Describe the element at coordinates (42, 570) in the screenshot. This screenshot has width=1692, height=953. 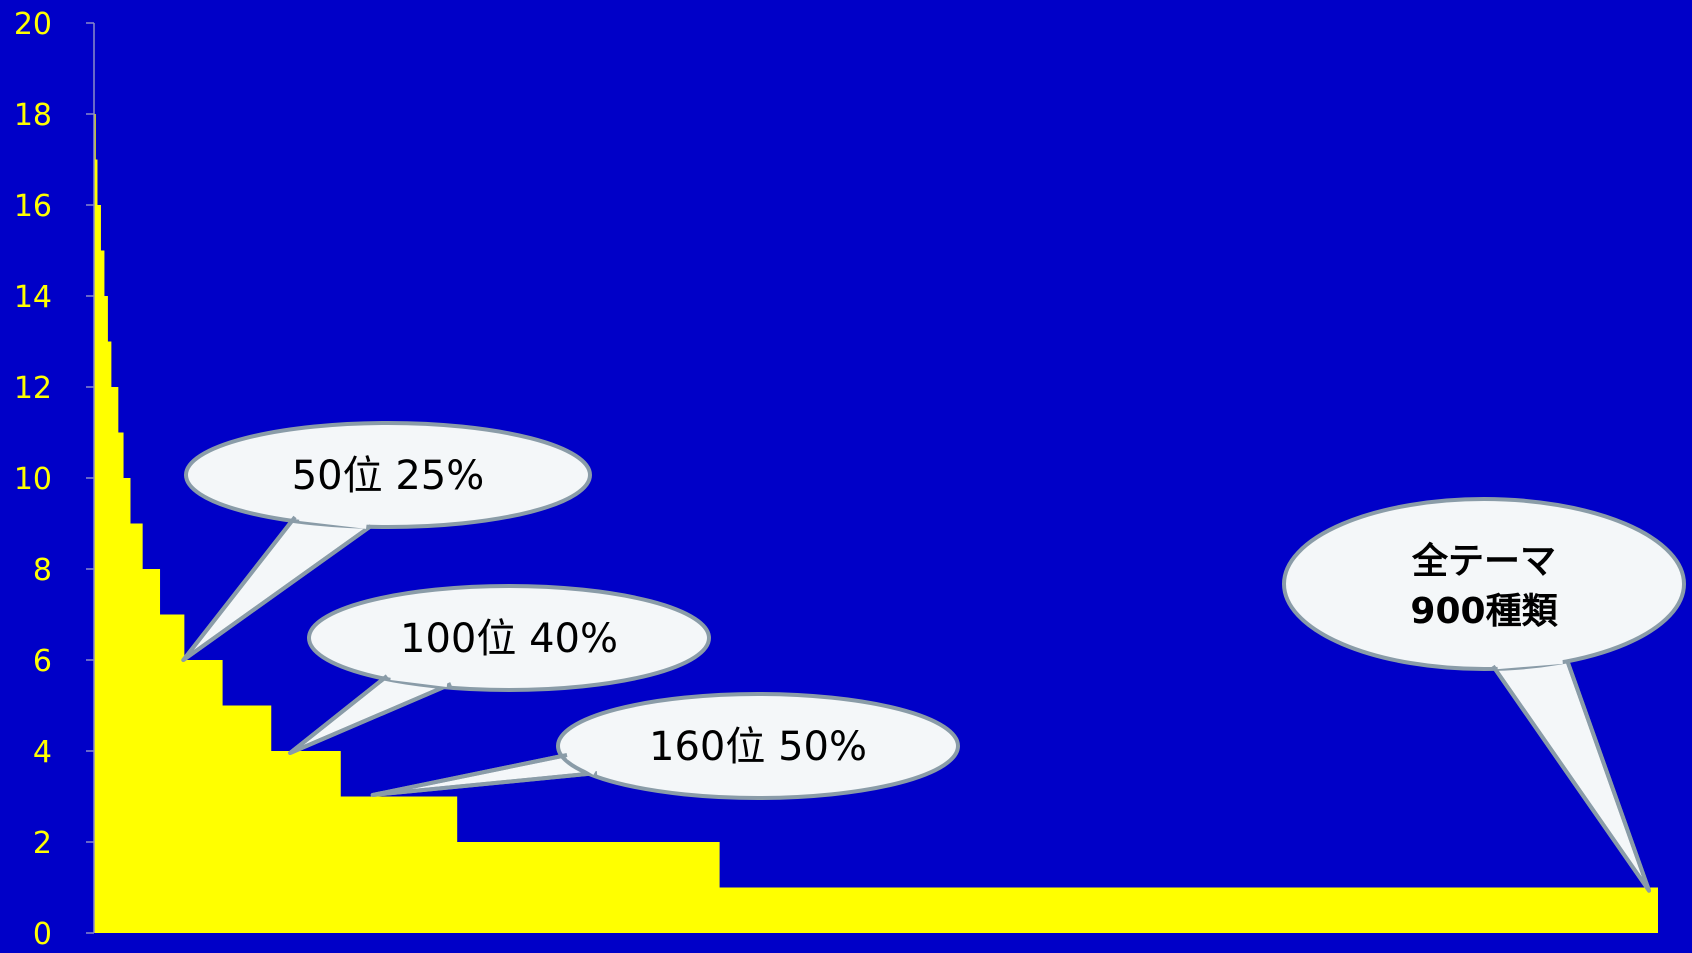
I see `y-tick-label: 8` at that location.